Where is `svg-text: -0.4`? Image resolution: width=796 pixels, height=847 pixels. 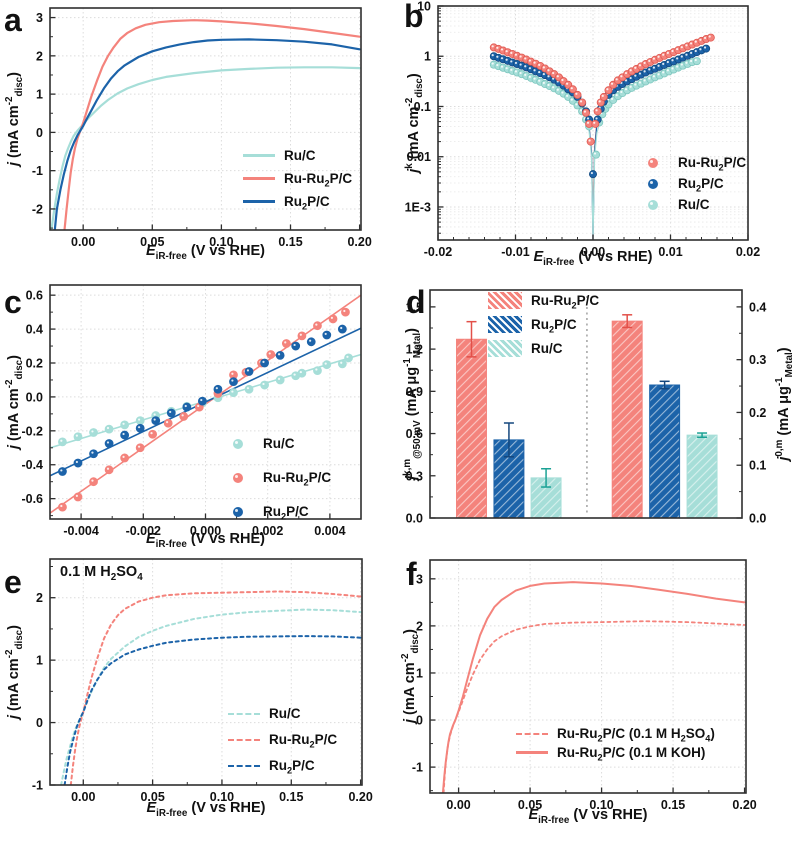 svg-text: -0.4 is located at coordinates (32, 465).